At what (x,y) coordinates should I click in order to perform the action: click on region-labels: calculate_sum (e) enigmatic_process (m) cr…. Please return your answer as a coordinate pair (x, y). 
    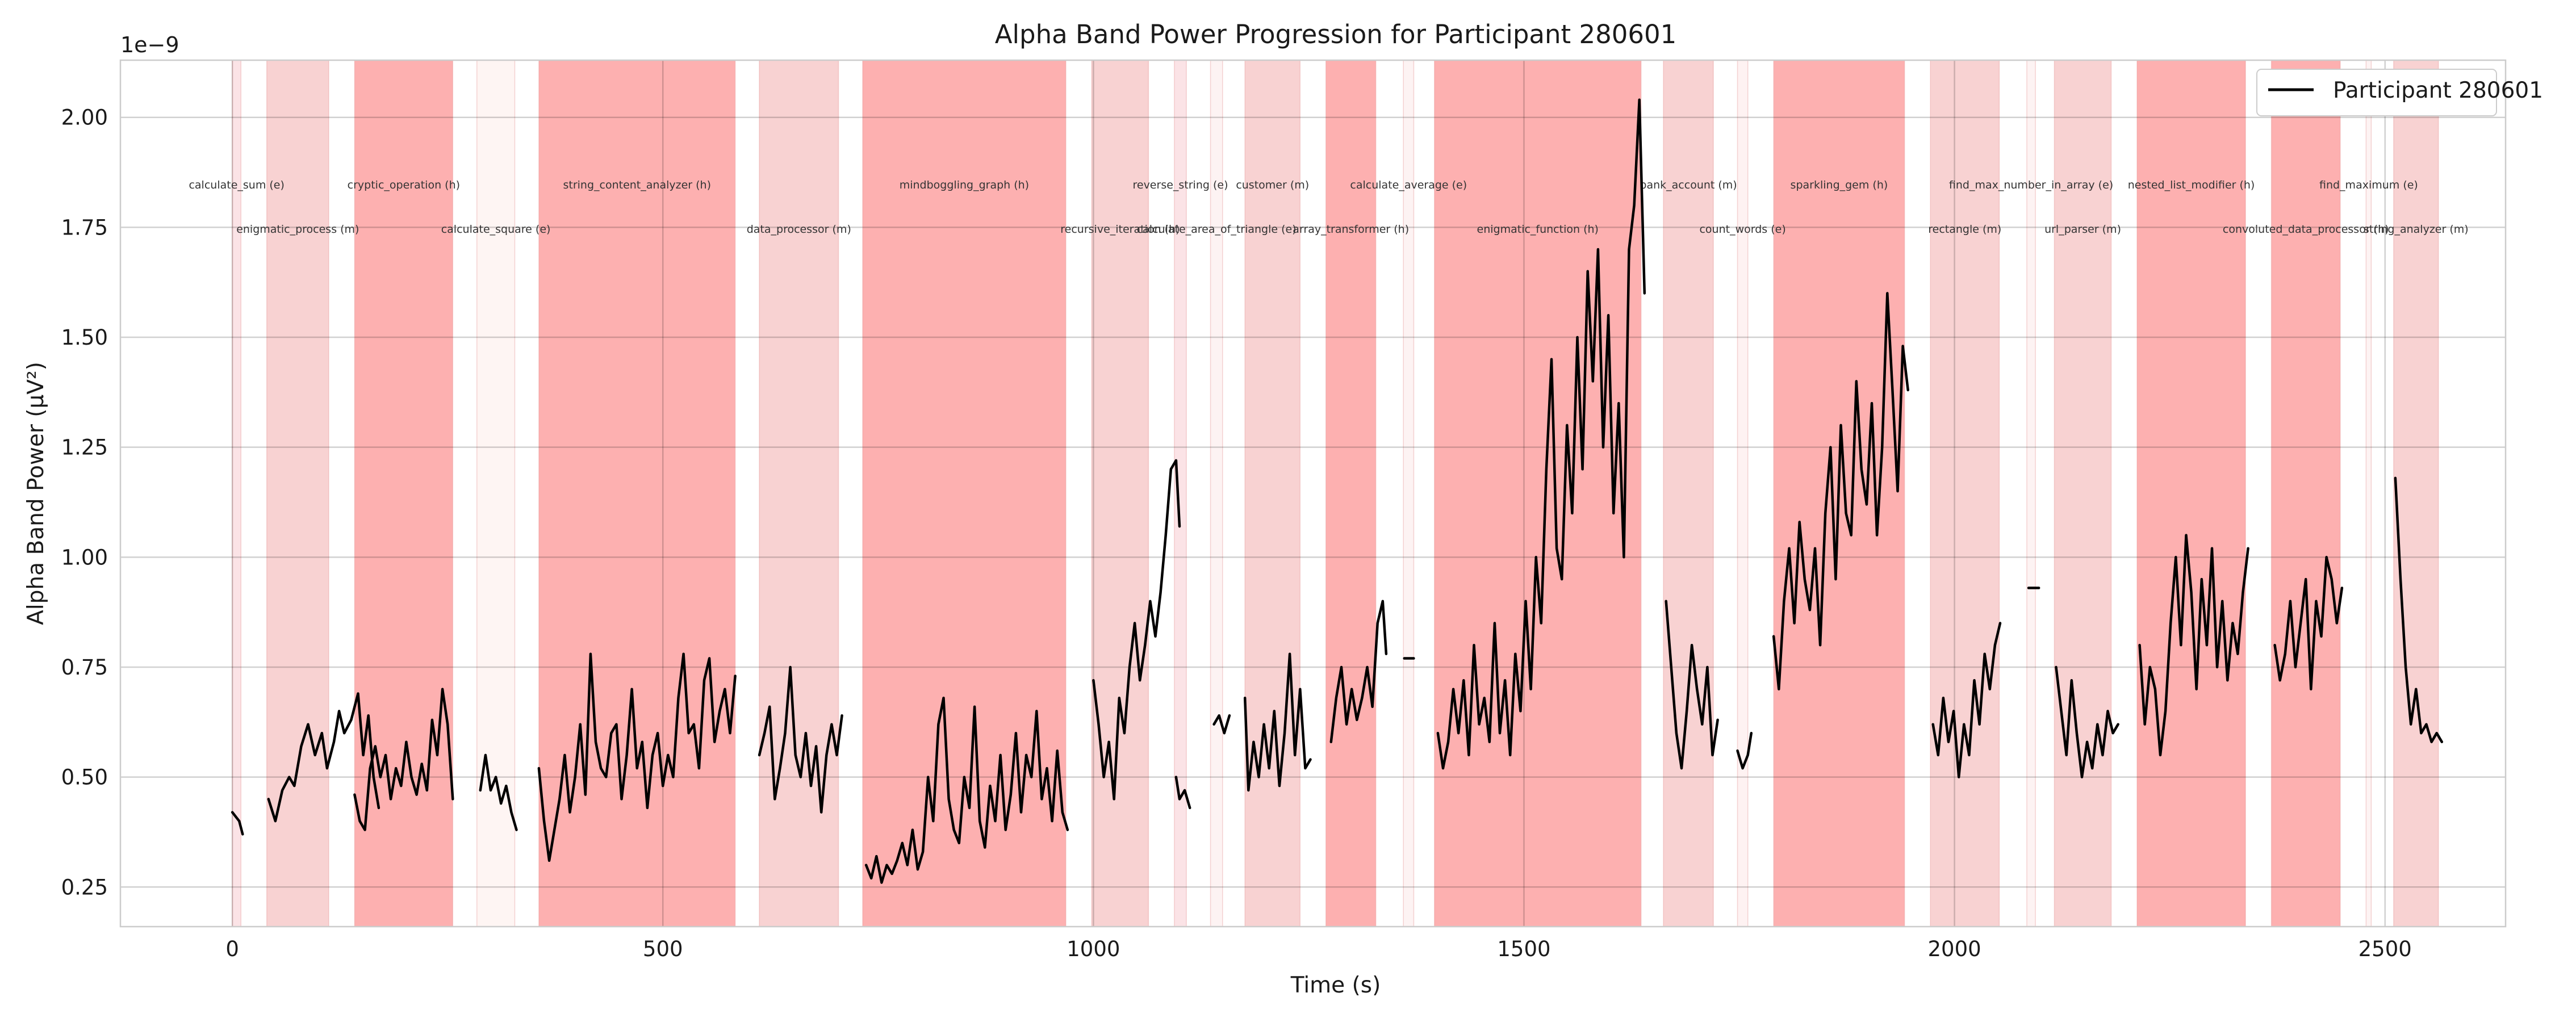
    Looking at the image, I should click on (1328, 207).